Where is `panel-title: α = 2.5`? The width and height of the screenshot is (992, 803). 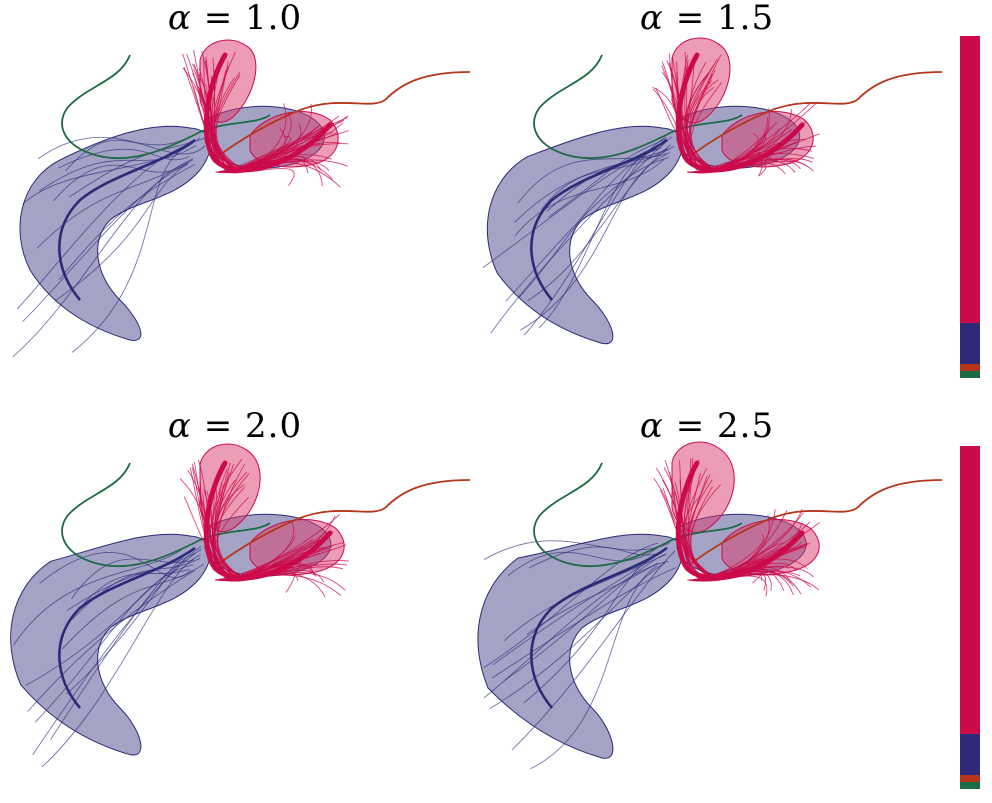
panel-title: α = 2.5 is located at coordinates (707, 426).